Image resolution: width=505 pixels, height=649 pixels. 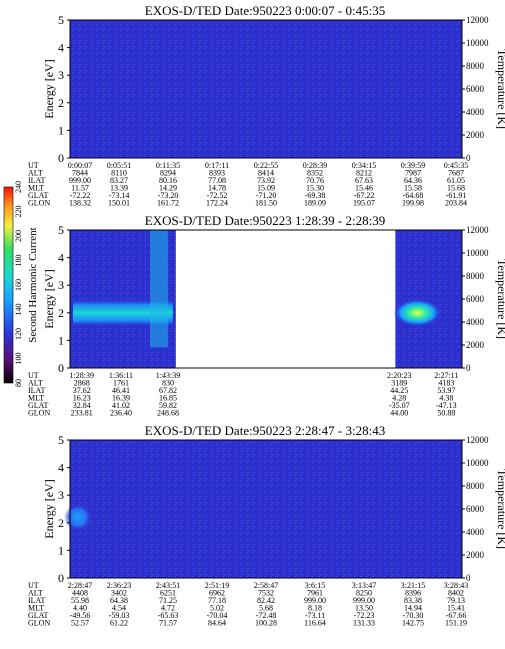 What do you see at coordinates (265, 220) in the screenshot?
I see `chart-title: EXOS-D/TED Date:950223 1:28:39 - 2:28:39` at bounding box center [265, 220].